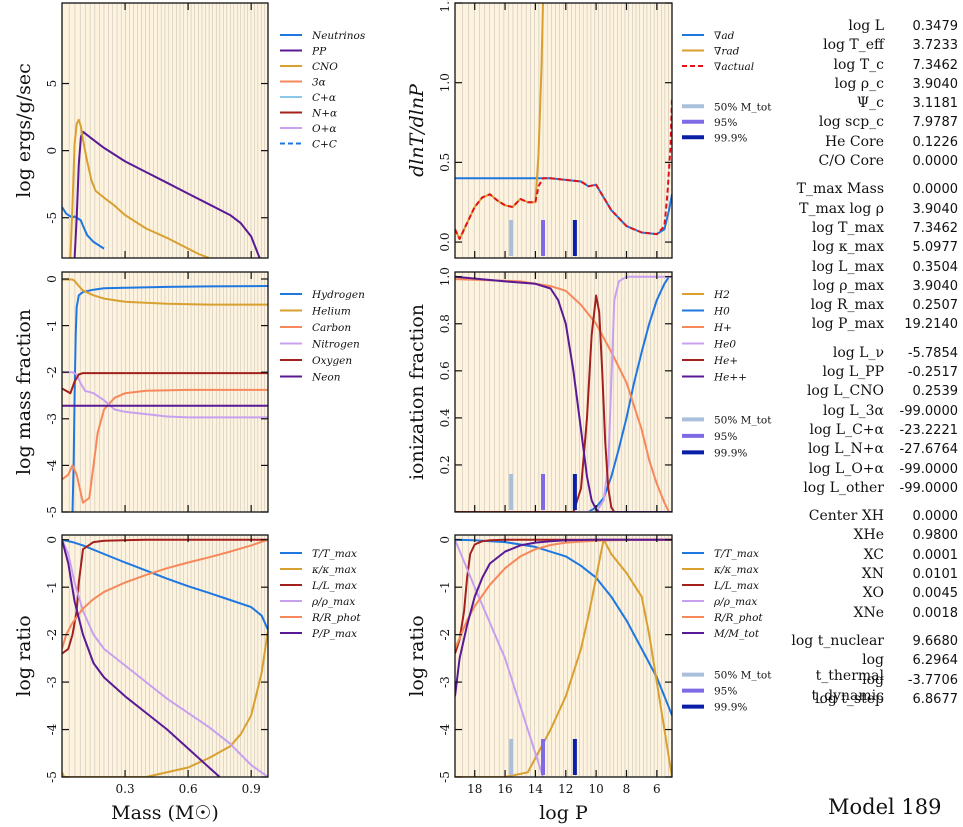  I want to click on summary-label: XO, so click(873, 593).